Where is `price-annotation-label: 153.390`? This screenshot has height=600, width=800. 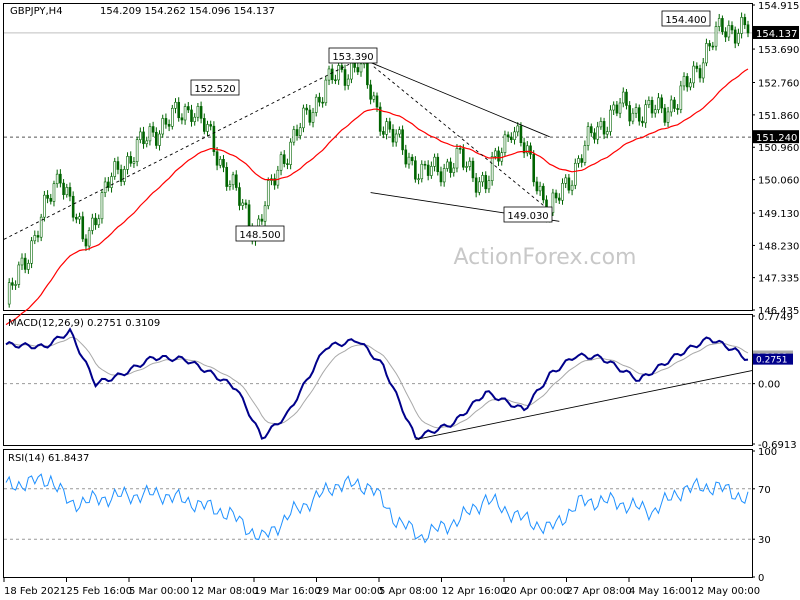
price-annotation-label: 153.390 is located at coordinates (352, 57).